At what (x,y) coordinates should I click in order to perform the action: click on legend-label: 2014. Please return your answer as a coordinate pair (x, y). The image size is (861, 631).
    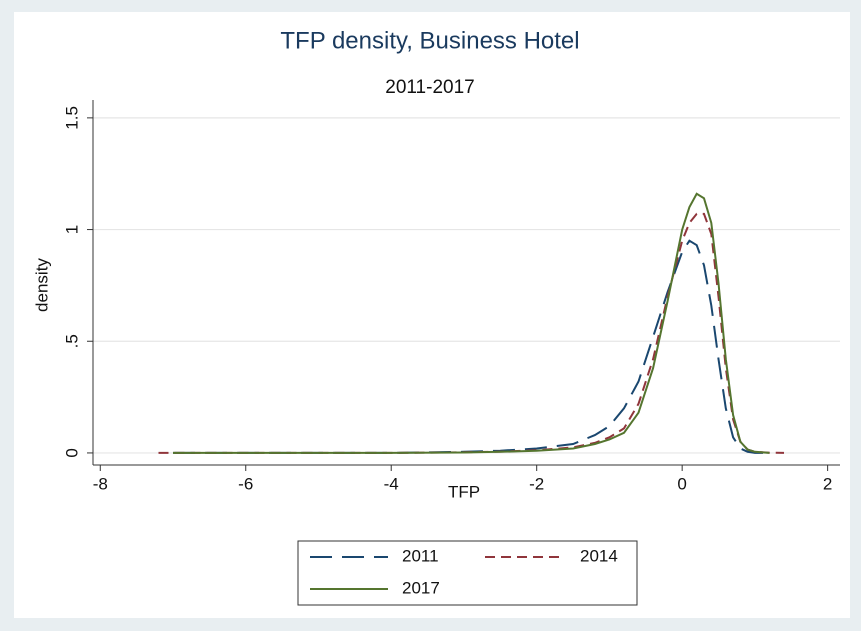
    Looking at the image, I should click on (599, 555).